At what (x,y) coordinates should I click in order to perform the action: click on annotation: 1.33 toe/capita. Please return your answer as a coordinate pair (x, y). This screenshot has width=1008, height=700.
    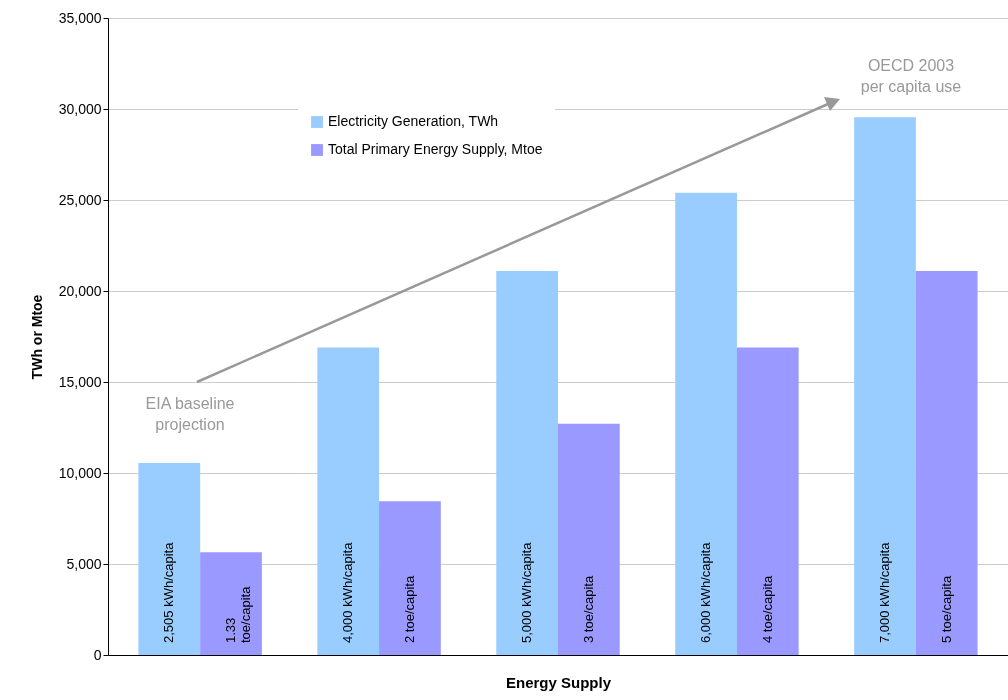
    Looking at the image, I should click on (238, 614).